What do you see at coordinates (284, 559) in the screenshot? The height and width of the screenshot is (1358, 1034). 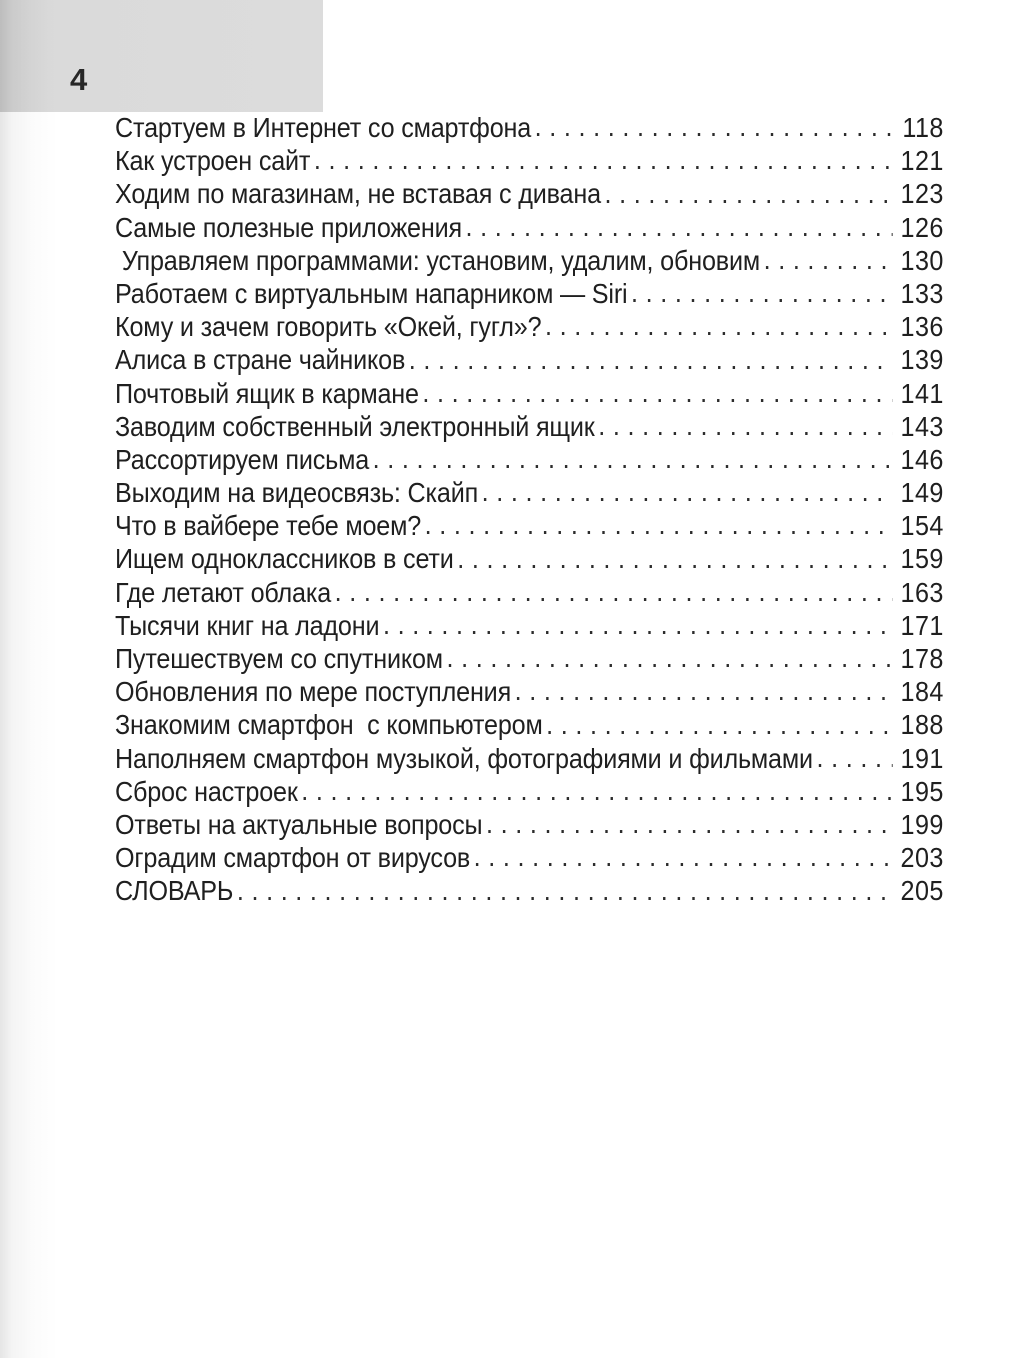 I see `toc-entry-title: Ищем одноклассников в сети` at bounding box center [284, 559].